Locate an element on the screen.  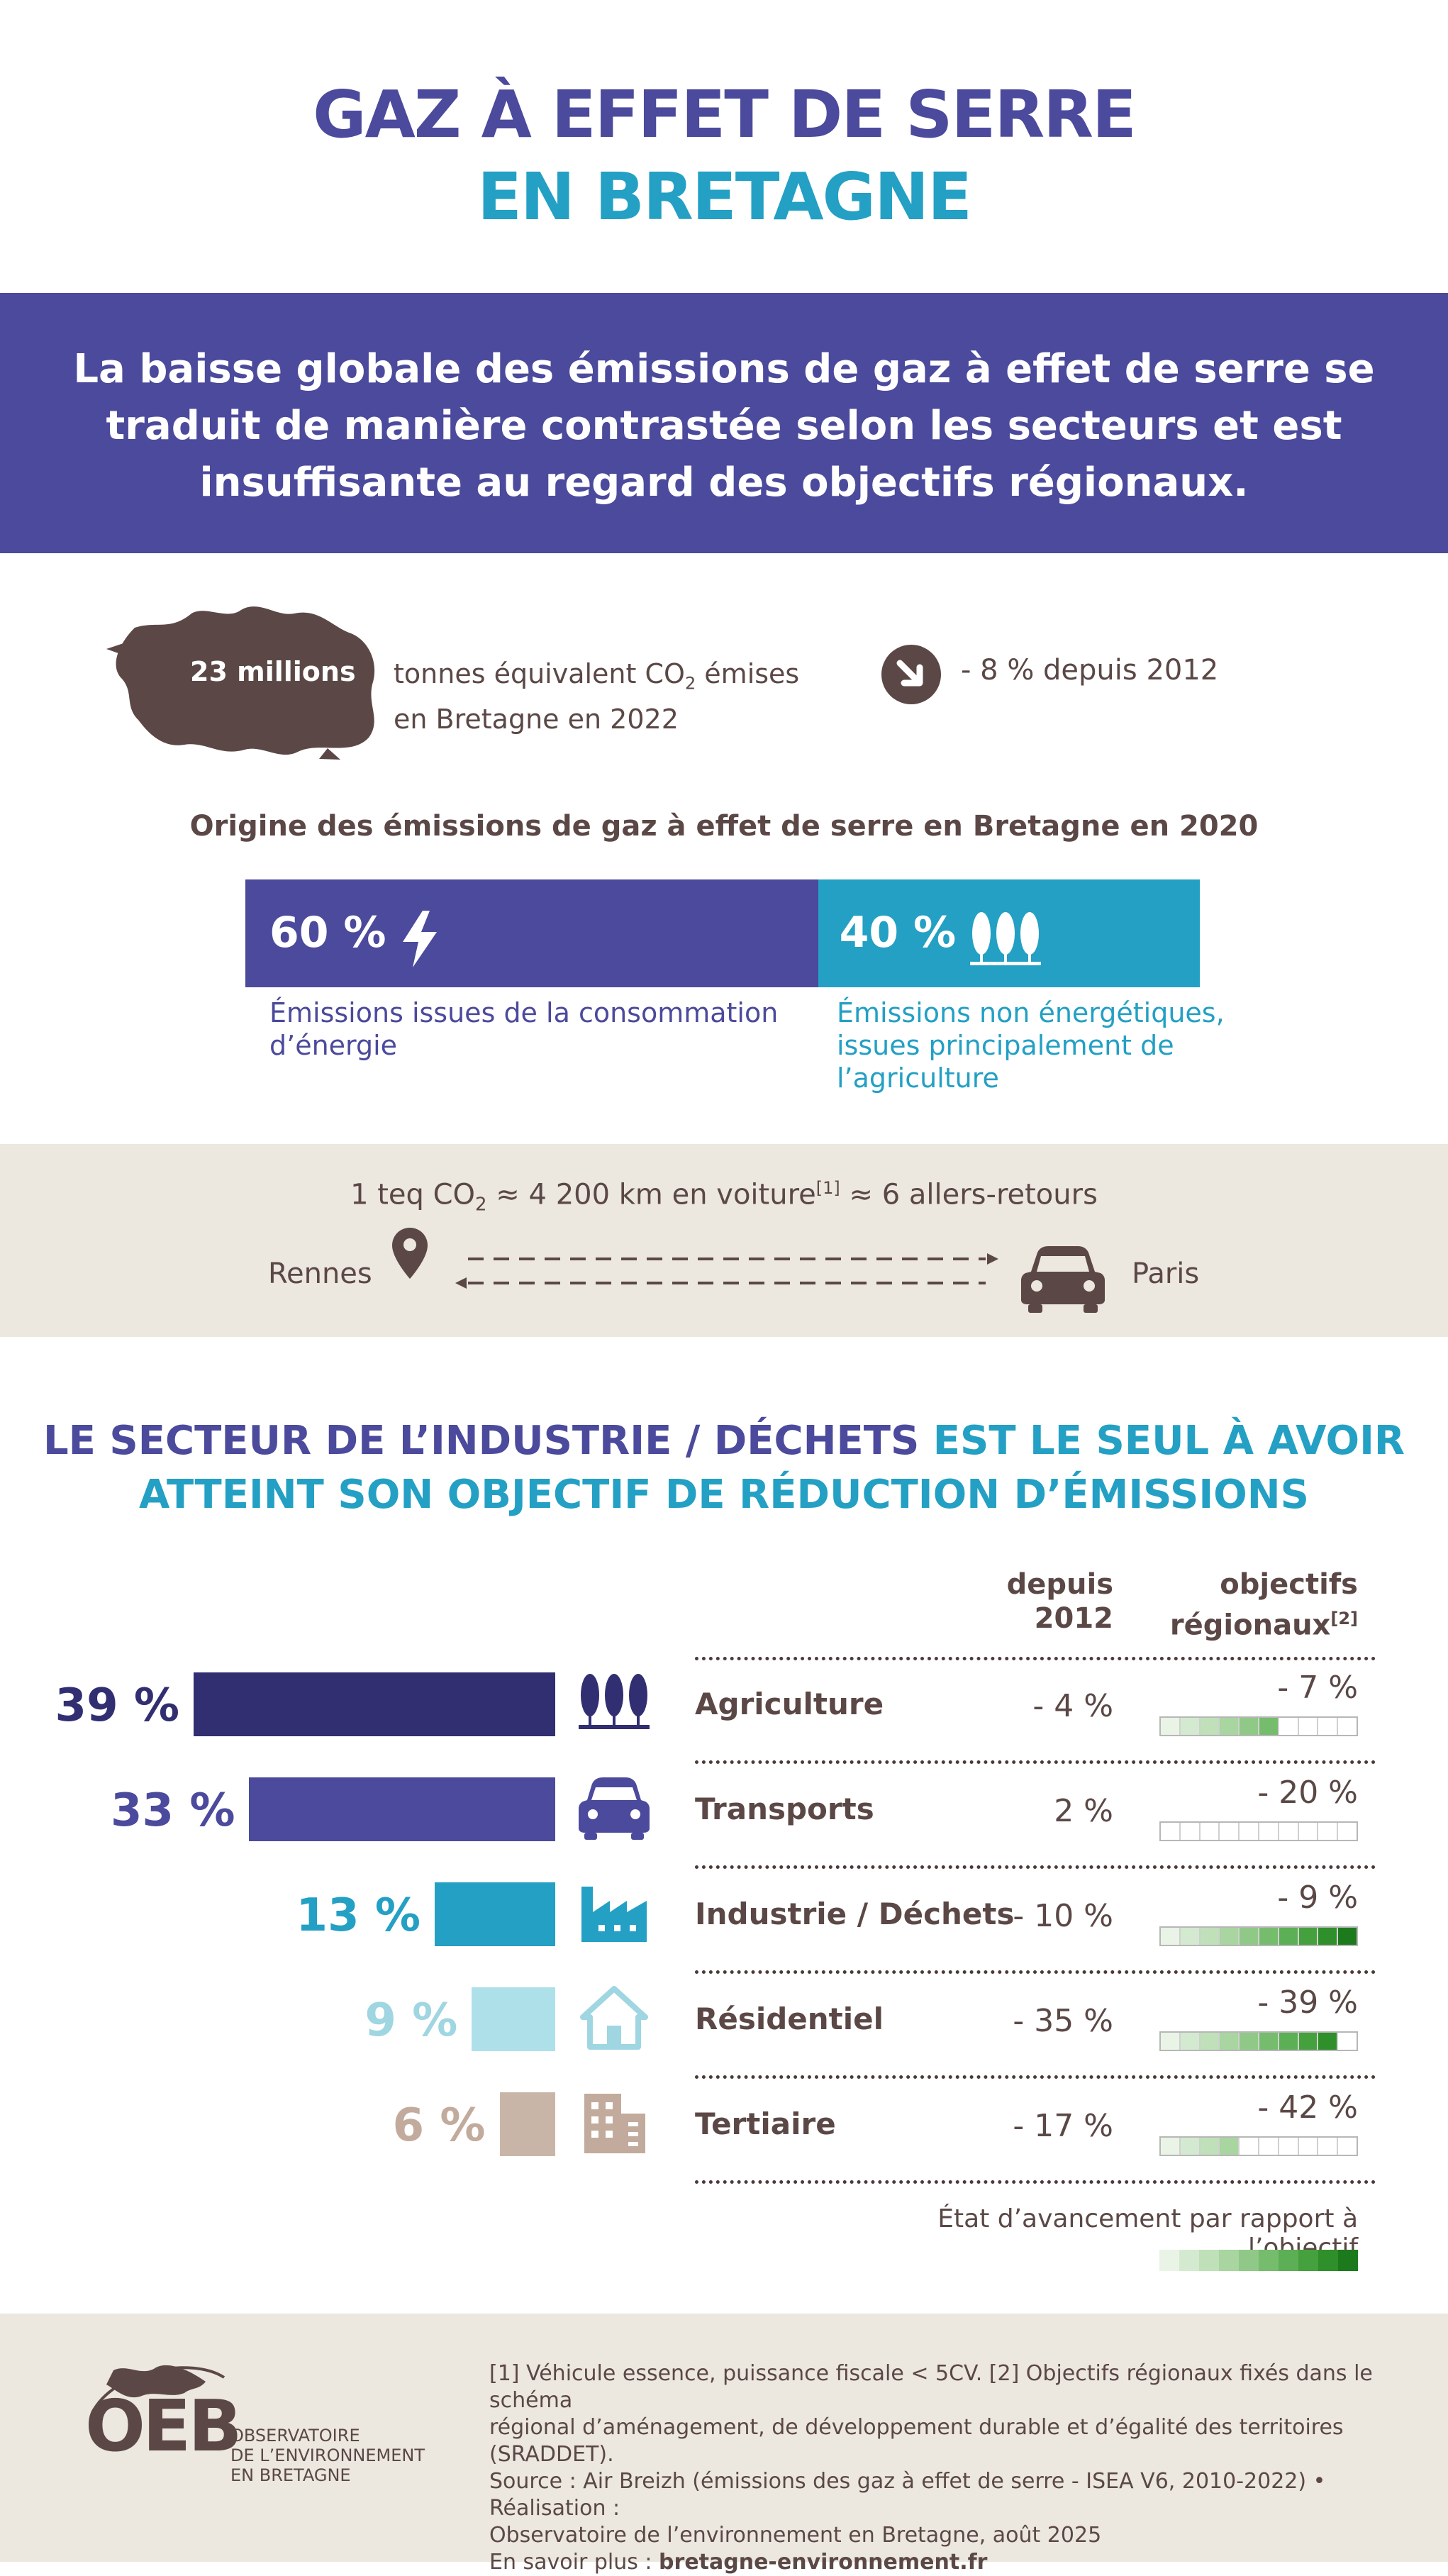
oeb-logo-icon is located at coordinates (158, 2389).